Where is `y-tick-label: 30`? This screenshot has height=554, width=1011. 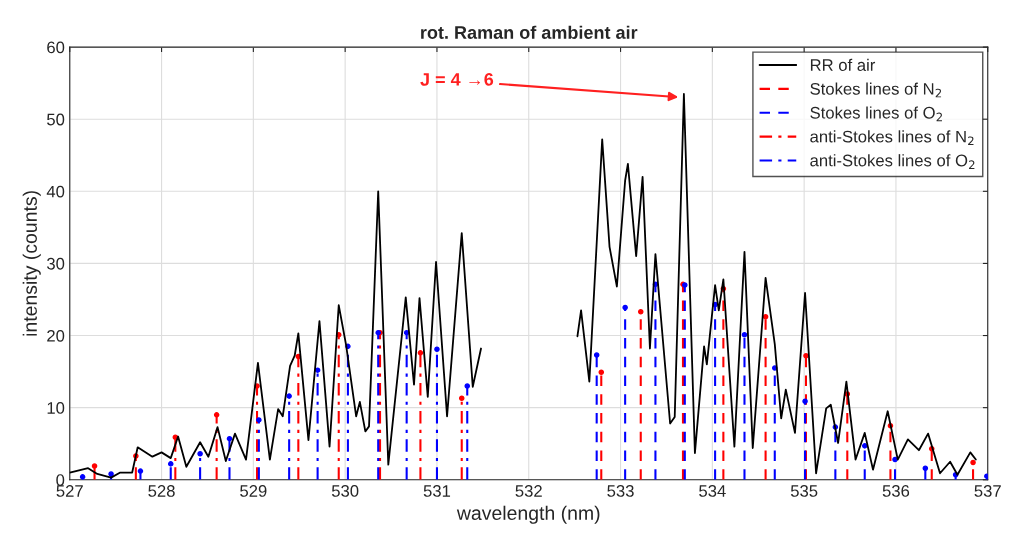 y-tick-label: 30 is located at coordinates (56, 263).